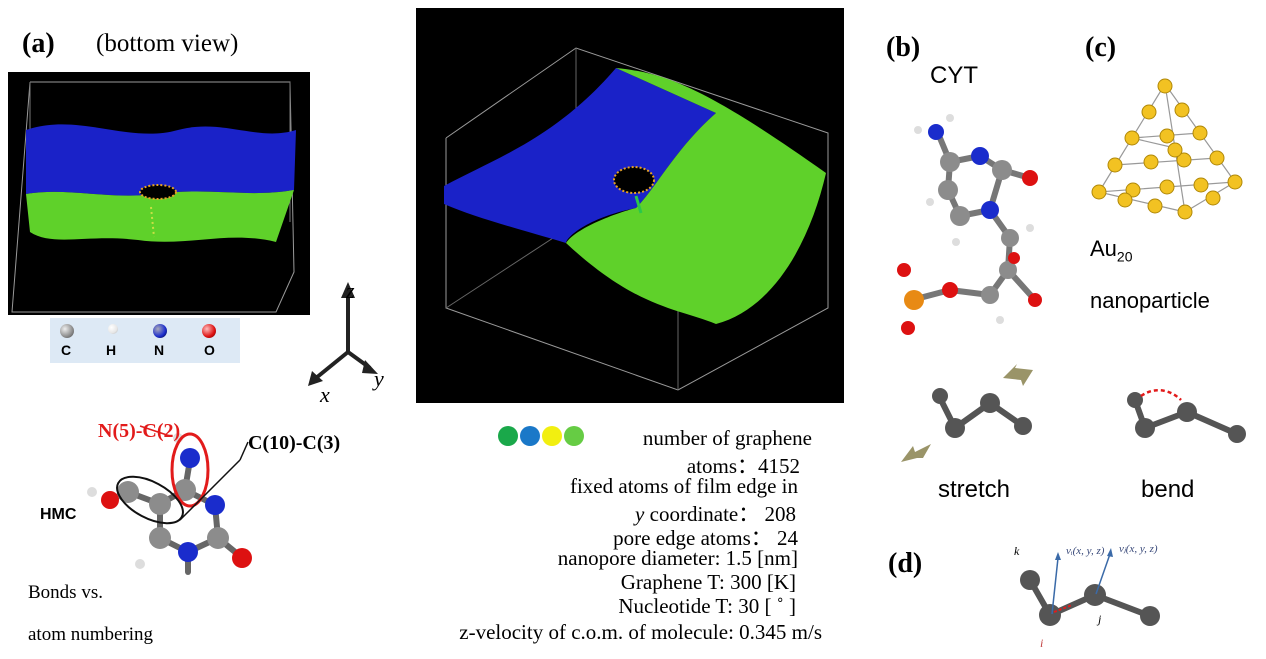  What do you see at coordinates (903, 47) in the screenshot?
I see `panel-b-label: (b)` at bounding box center [903, 47].